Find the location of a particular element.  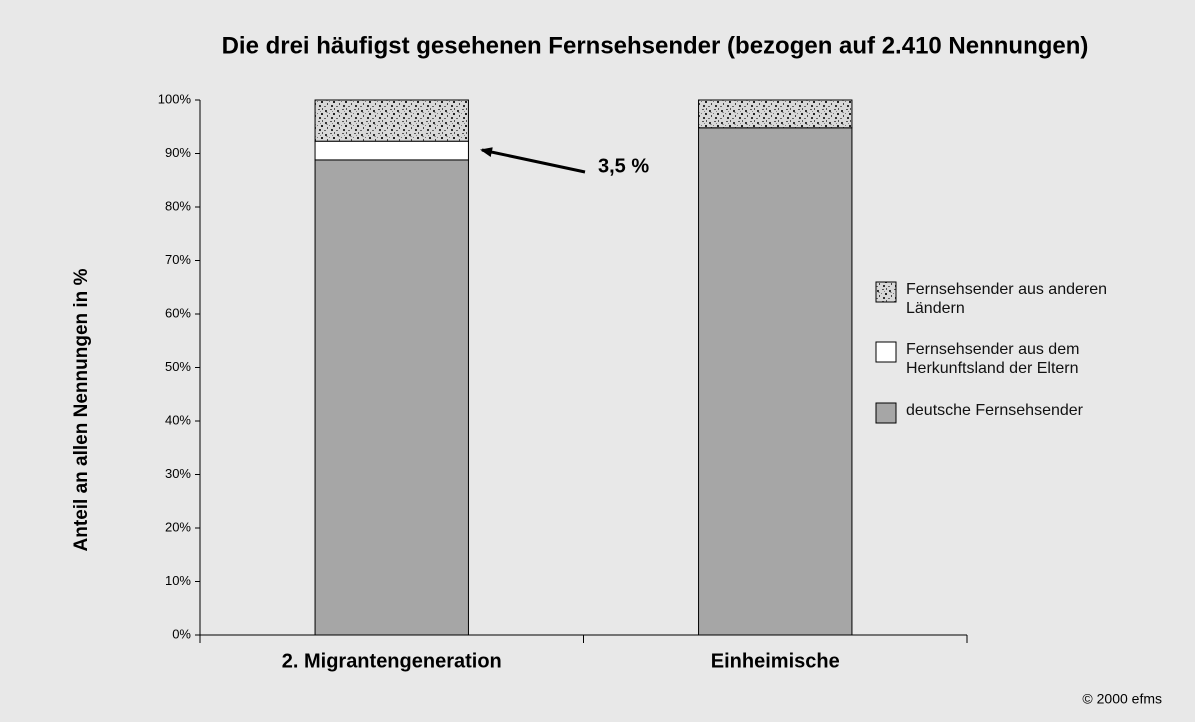

x-tick-label: 2. Migrantengeneration is located at coordinates (392, 661).